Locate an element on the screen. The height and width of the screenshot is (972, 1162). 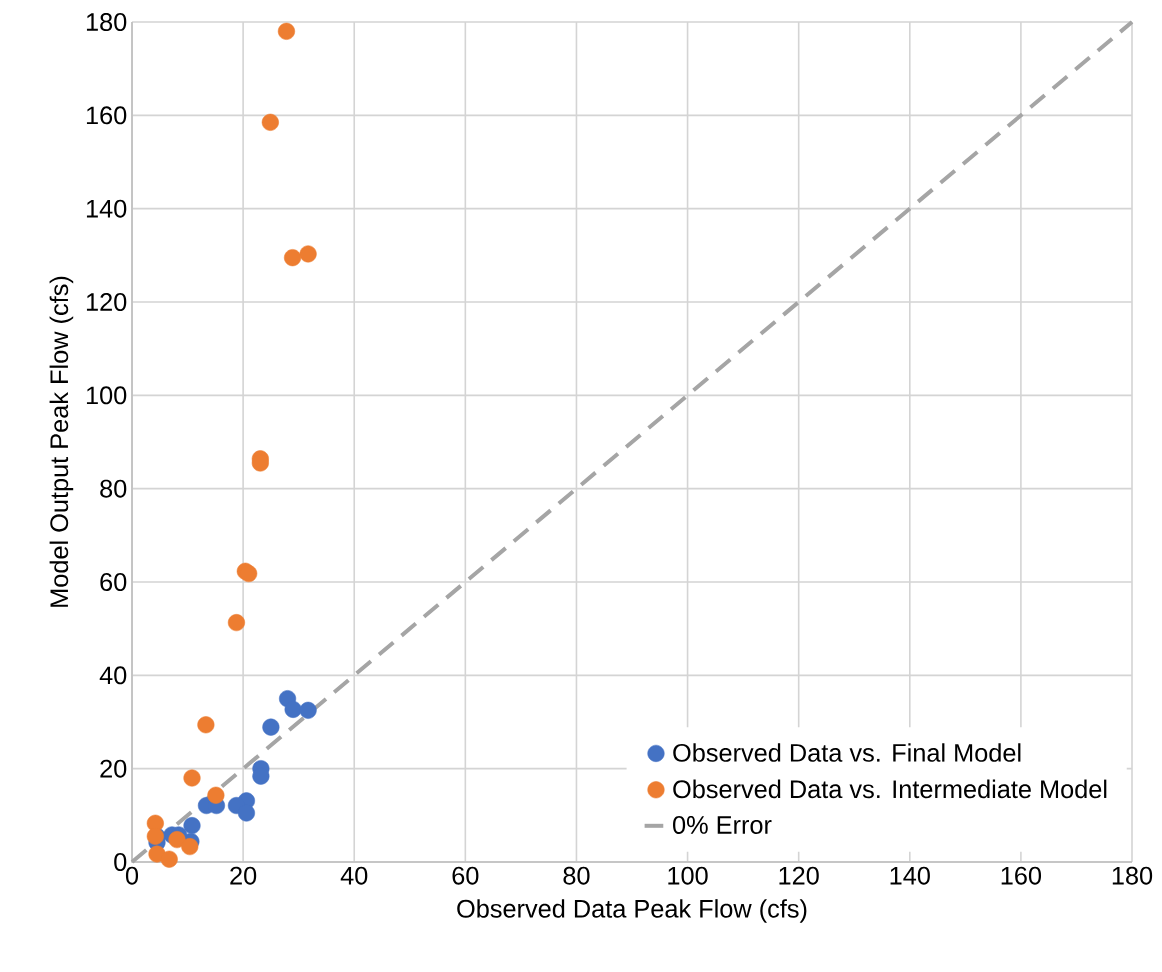
y-tick-label: 80 is located at coordinates (113, 488).